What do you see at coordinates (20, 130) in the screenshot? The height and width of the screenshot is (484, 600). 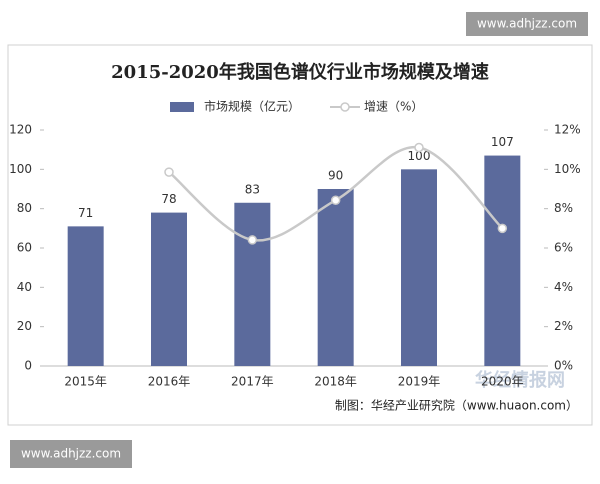 I see `y-tick-label: 120` at bounding box center [20, 130].